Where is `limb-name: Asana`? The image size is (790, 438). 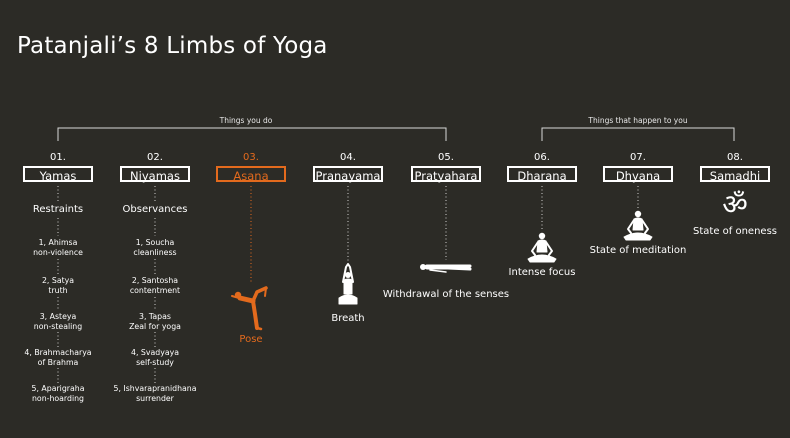
limb-name: Asana is located at coordinates (251, 174).